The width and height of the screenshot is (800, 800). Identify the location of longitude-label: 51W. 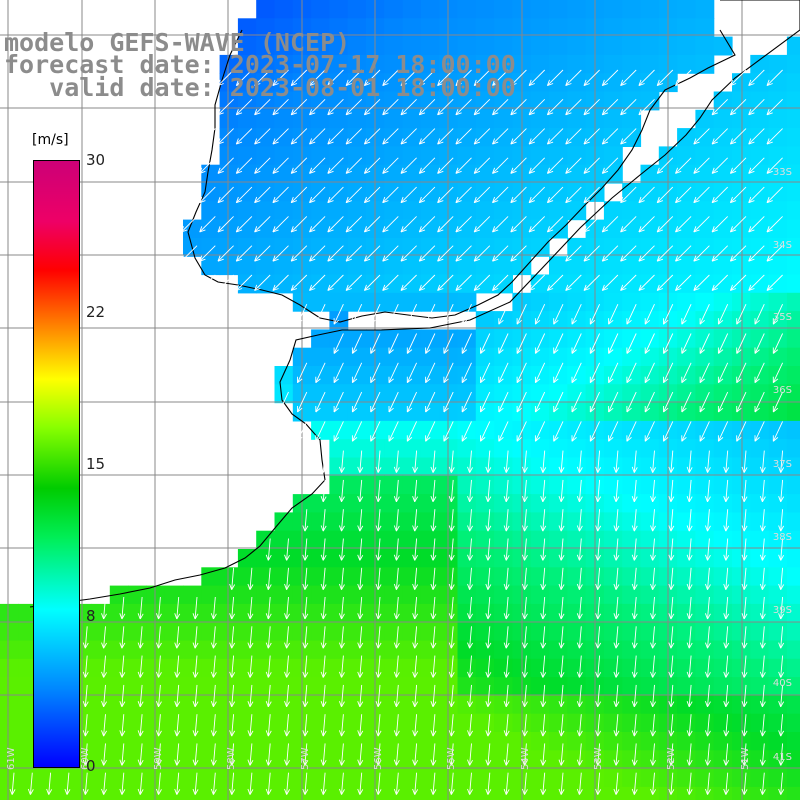
(745, 758).